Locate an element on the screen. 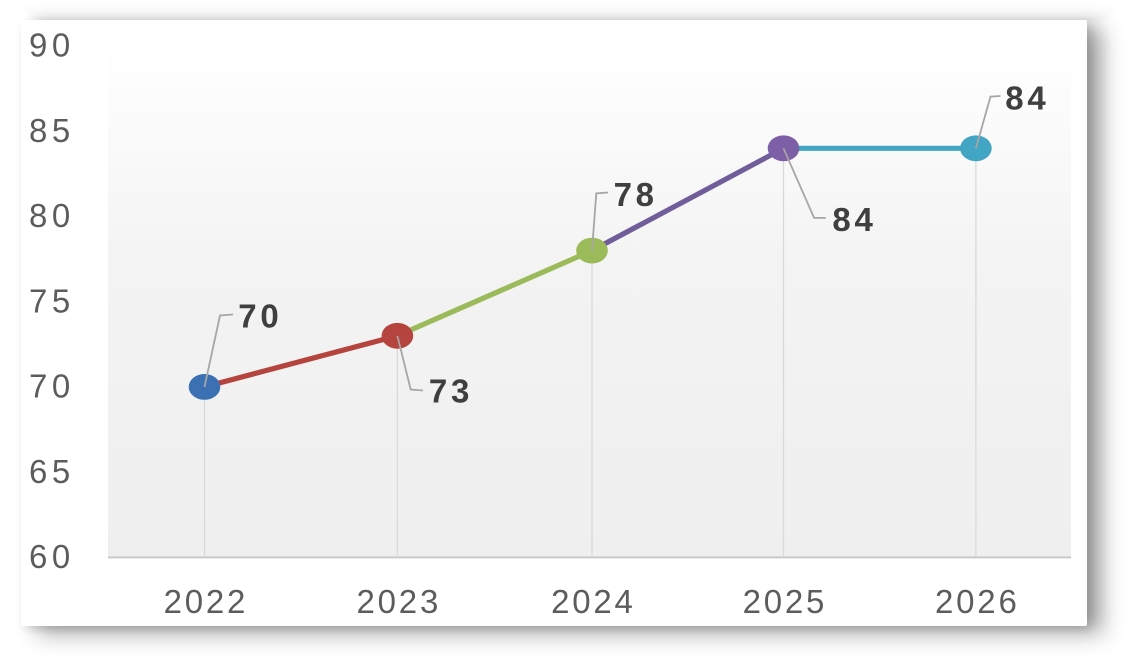 The width and height of the screenshot is (1129, 668). svg-text: 60 is located at coordinates (51, 556).